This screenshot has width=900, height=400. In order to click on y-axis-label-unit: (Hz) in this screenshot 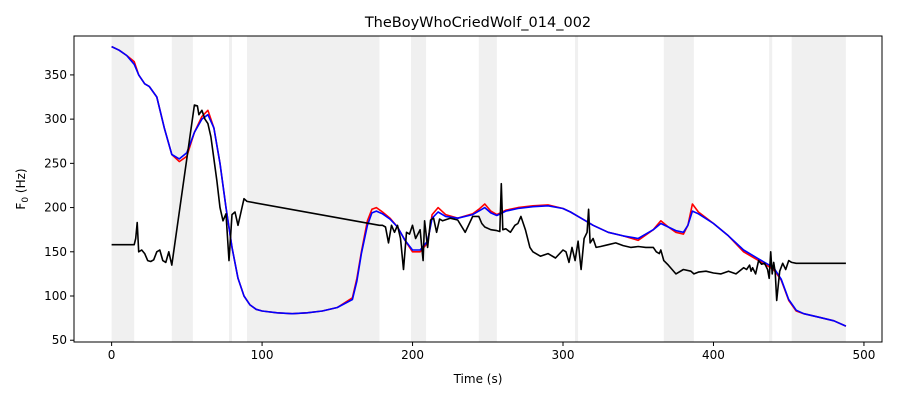, I will do `click(21, 182)`.